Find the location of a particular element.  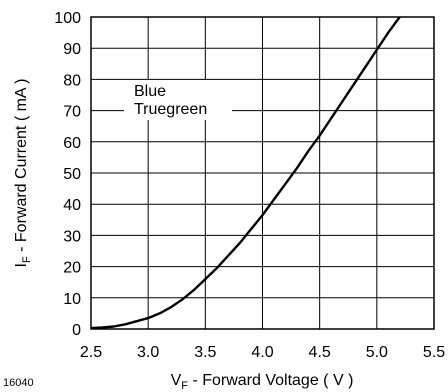

y-tick-label: 30 is located at coordinates (72, 236).